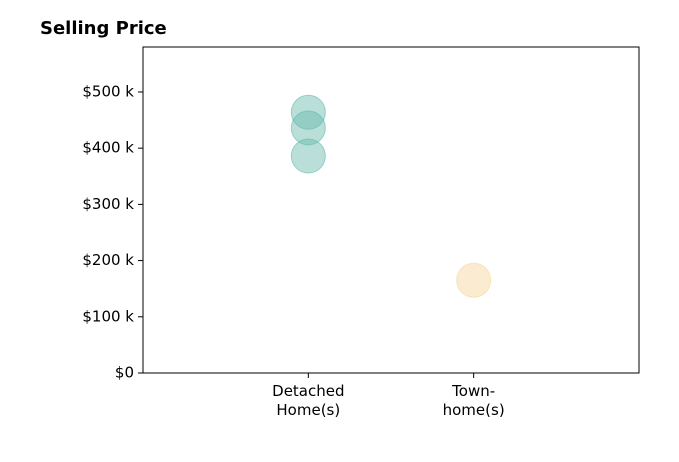 The height and width of the screenshot is (462, 679). I want to click on x-tick-label: Detached Home(s), so click(308, 400).